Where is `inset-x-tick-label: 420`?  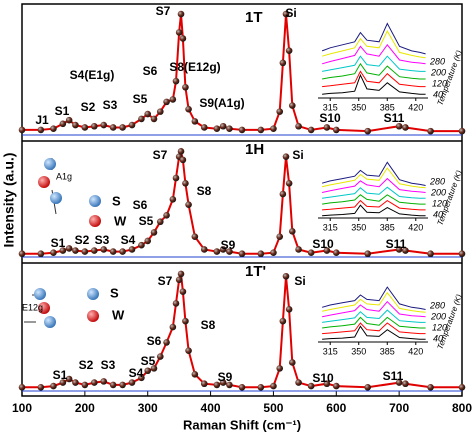 inset-x-tick-label: 420 is located at coordinates (415, 107).